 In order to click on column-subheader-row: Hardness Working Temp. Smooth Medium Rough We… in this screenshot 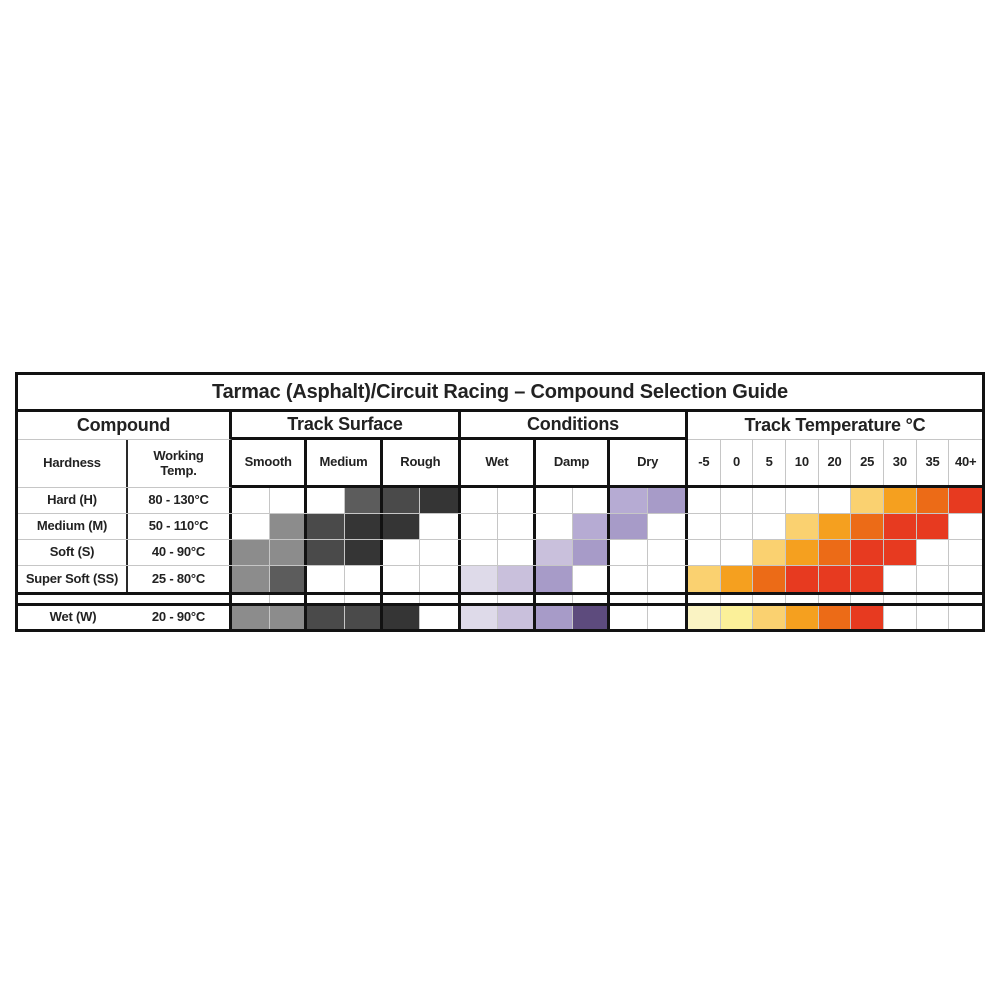, I will do `click(500, 464)`.